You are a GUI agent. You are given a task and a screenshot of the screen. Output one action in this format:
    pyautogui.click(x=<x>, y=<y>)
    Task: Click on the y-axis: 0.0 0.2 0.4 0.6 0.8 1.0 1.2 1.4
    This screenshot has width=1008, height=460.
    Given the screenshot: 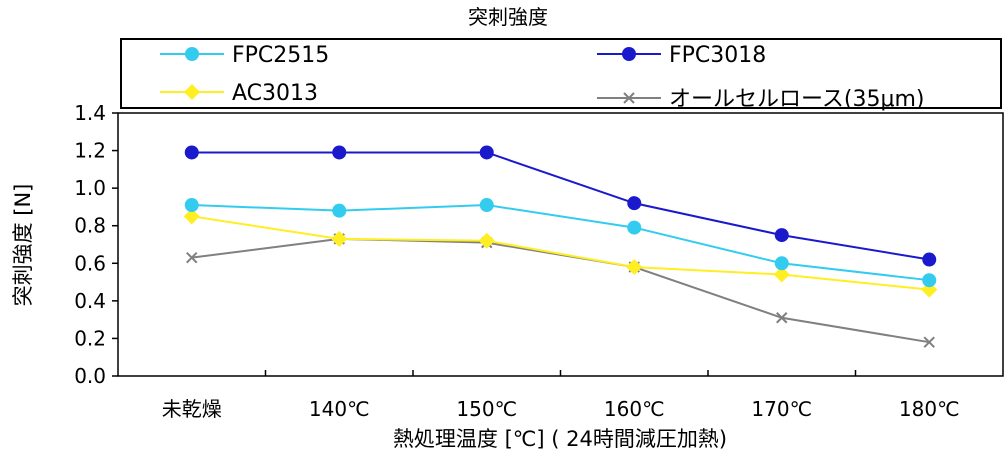 What is the action you would take?
    pyautogui.click(x=96, y=244)
    